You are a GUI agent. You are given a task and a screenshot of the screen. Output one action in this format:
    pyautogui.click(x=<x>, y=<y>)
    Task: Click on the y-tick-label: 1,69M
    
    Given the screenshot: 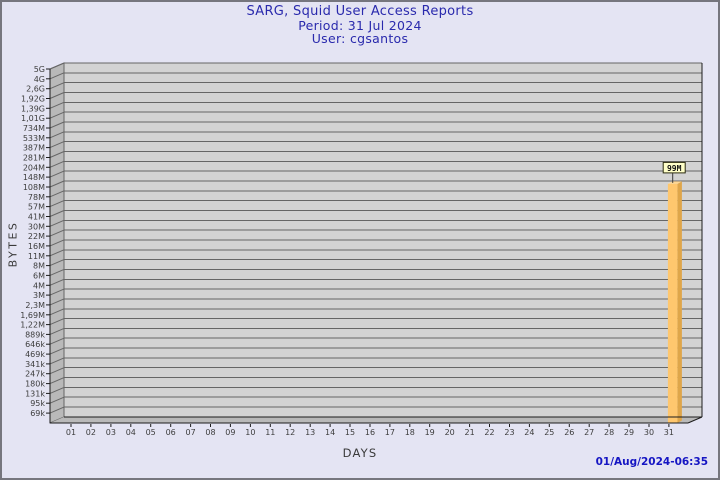 What is the action you would take?
    pyautogui.click(x=32, y=315)
    